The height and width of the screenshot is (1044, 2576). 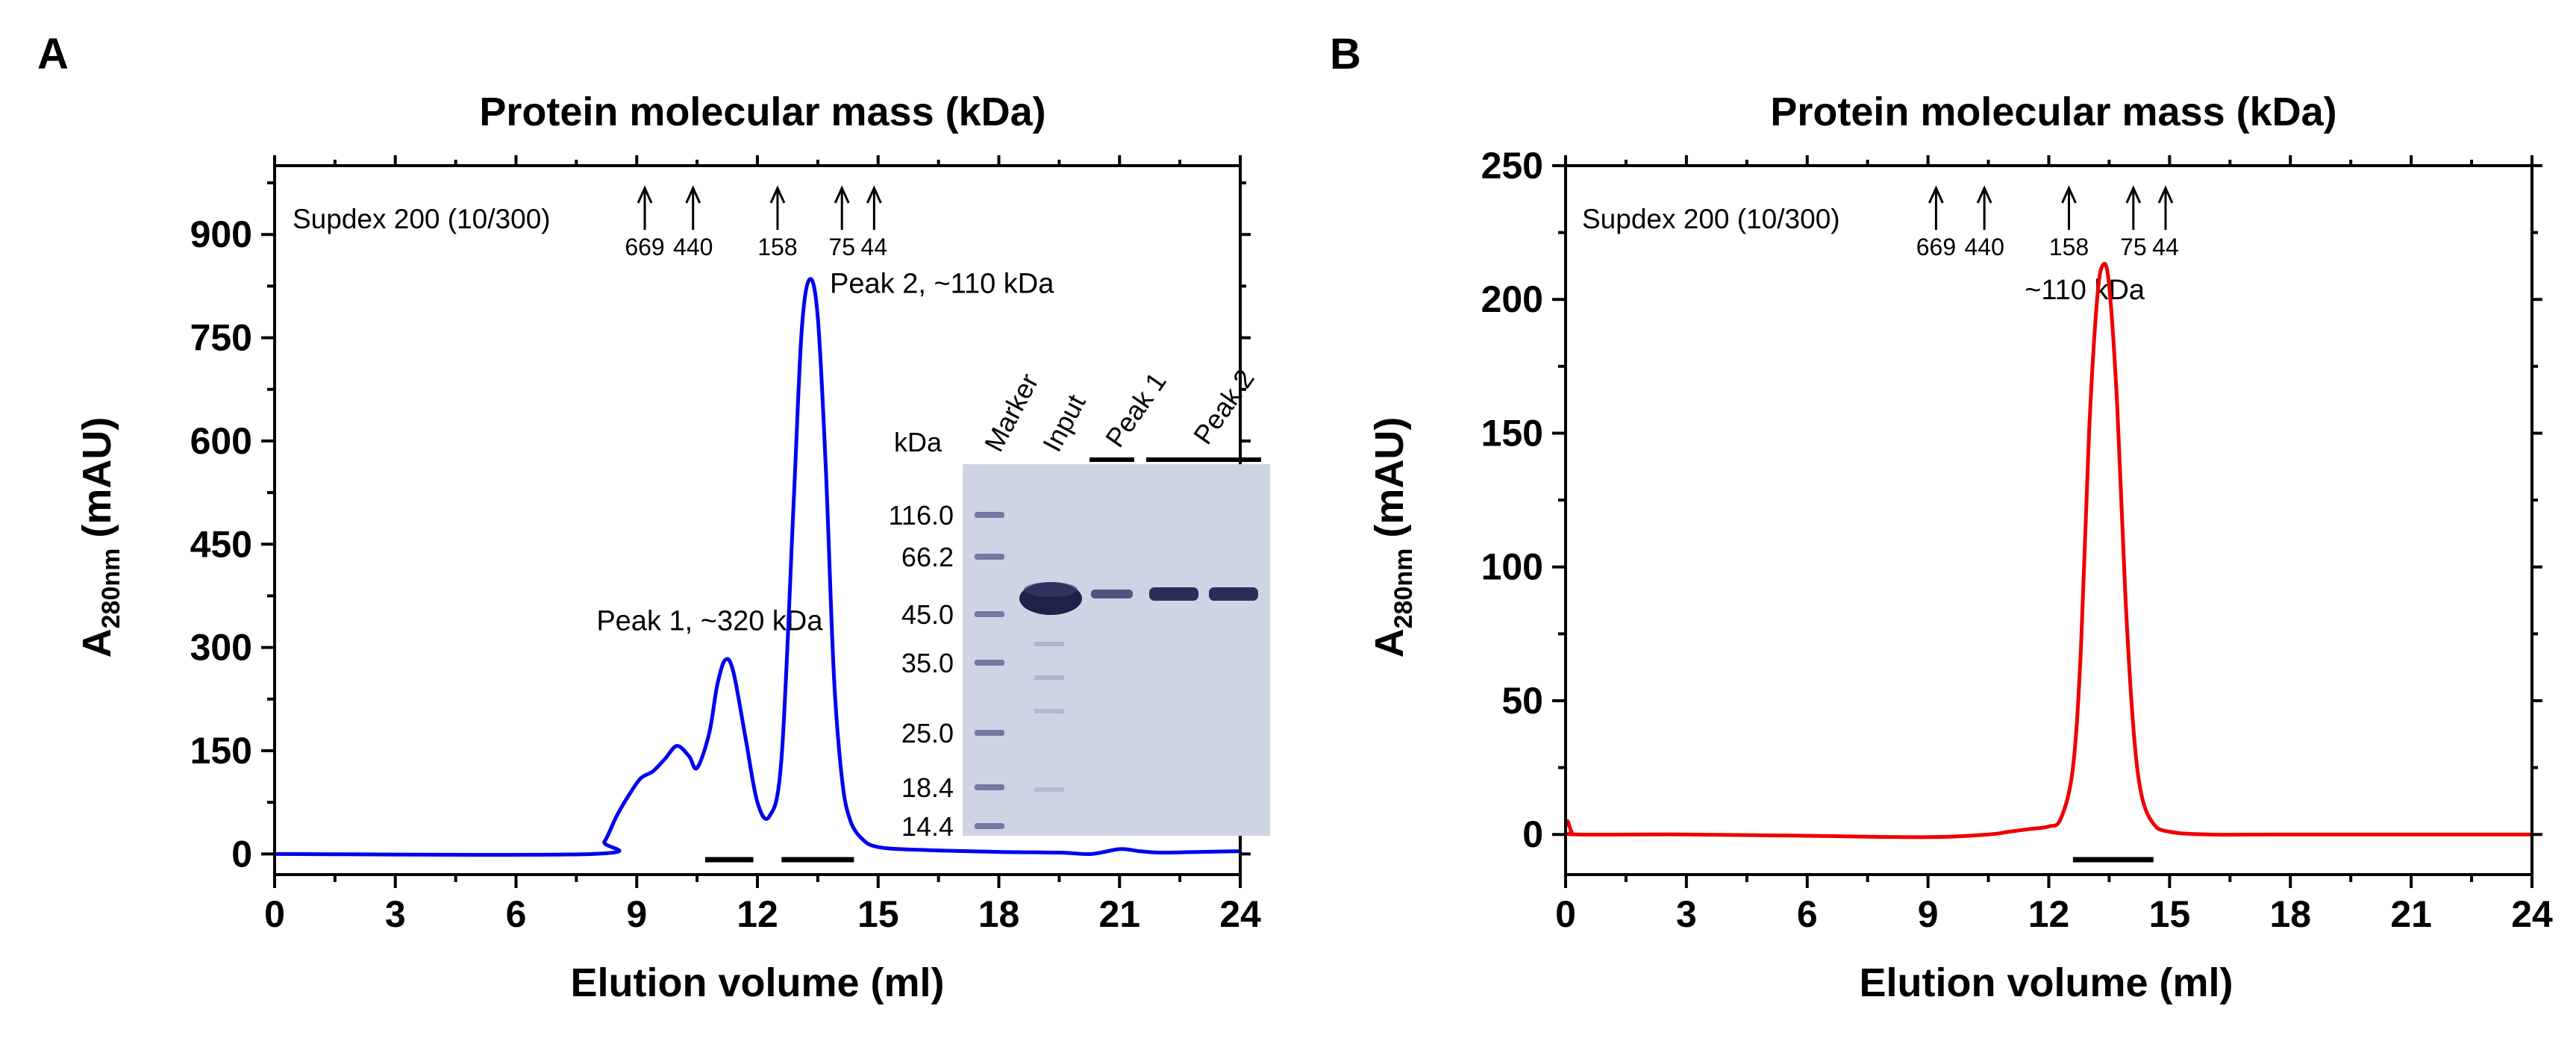 I want to click on x-tick-label-b: 9, so click(x=1928, y=914).